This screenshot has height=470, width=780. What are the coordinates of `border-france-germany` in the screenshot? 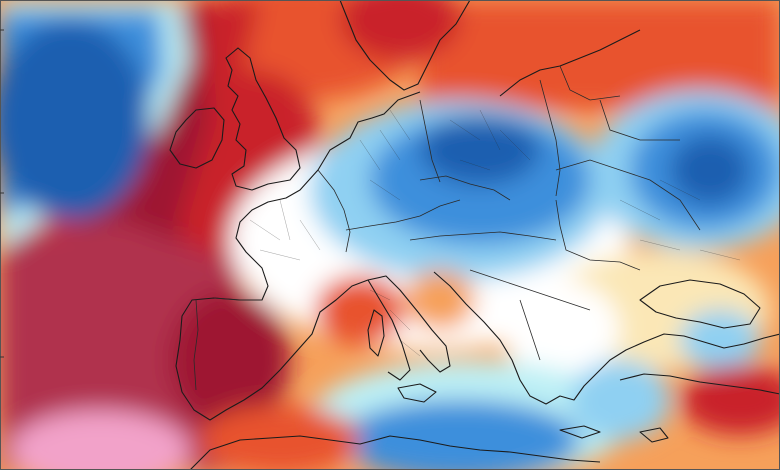 It's located at (334, 211).